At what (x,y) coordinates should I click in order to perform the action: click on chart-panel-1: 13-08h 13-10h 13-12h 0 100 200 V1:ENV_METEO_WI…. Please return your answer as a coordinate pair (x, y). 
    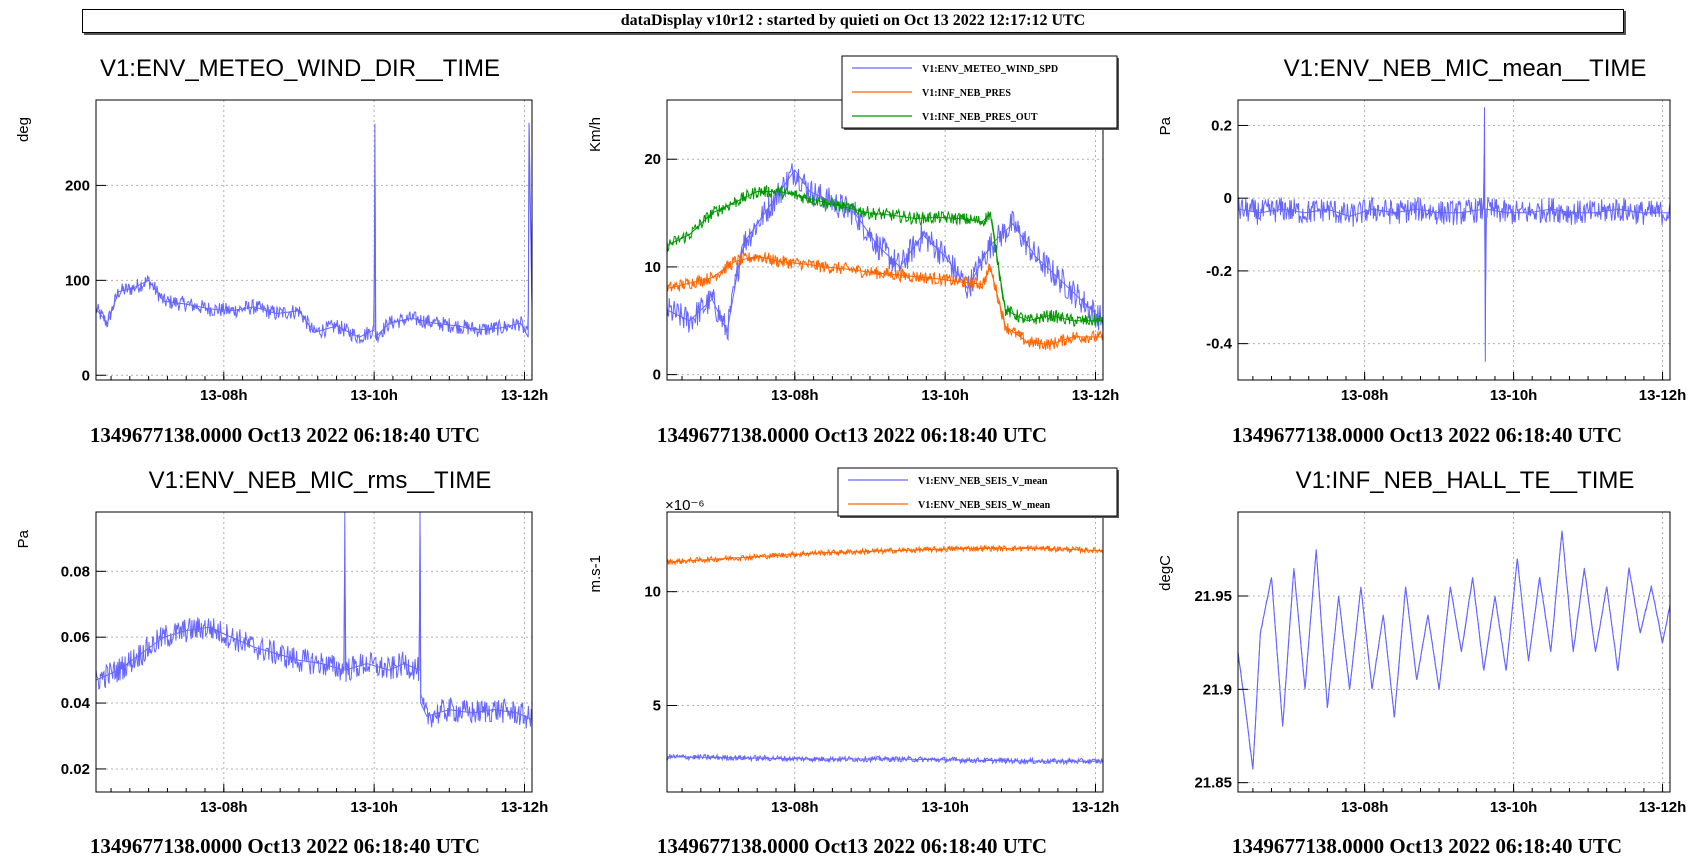
    Looking at the image, I should click on (281, 251).